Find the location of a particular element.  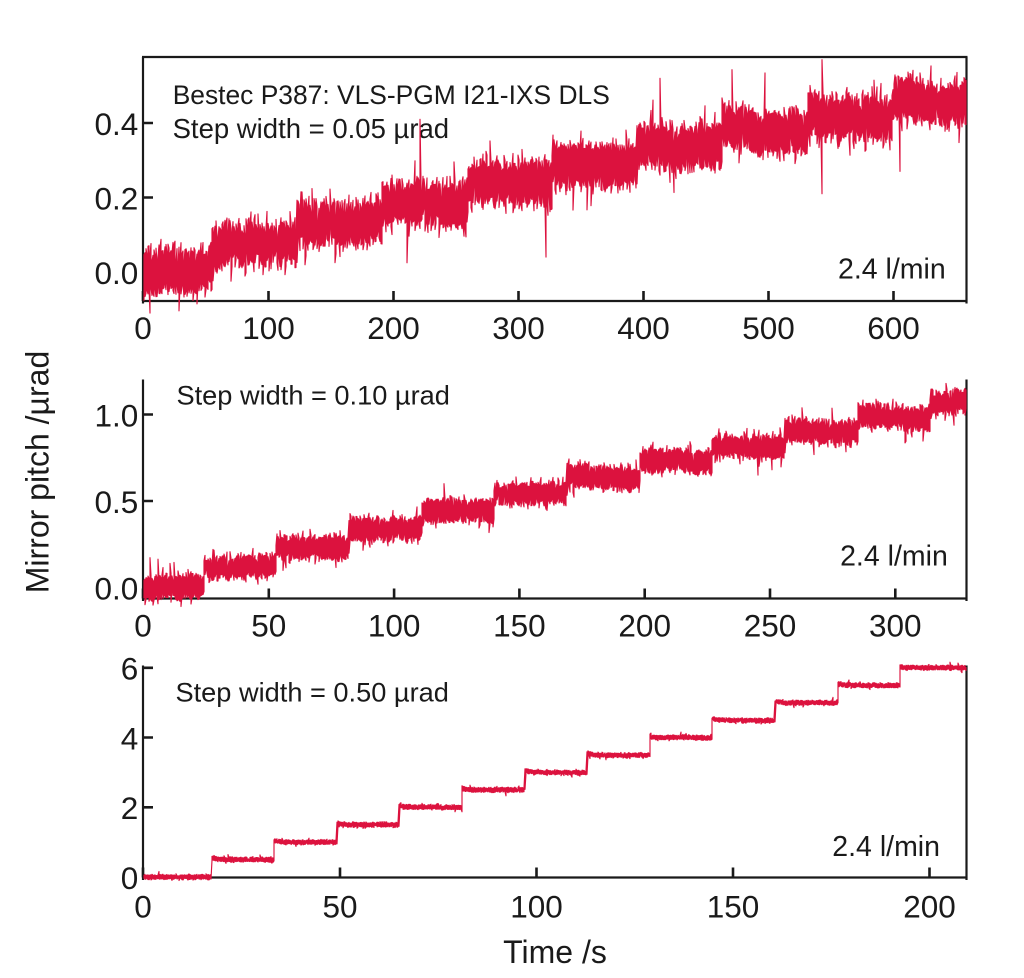

svg-text: 4 is located at coordinates (130, 738).